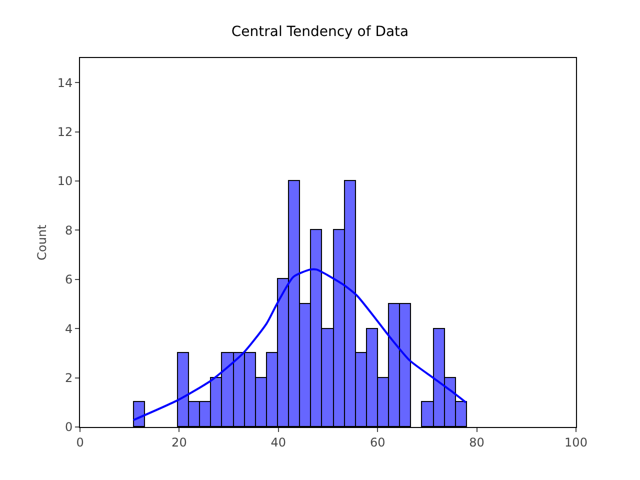  I want to click on y-tick-label: 8, so click(68, 230).